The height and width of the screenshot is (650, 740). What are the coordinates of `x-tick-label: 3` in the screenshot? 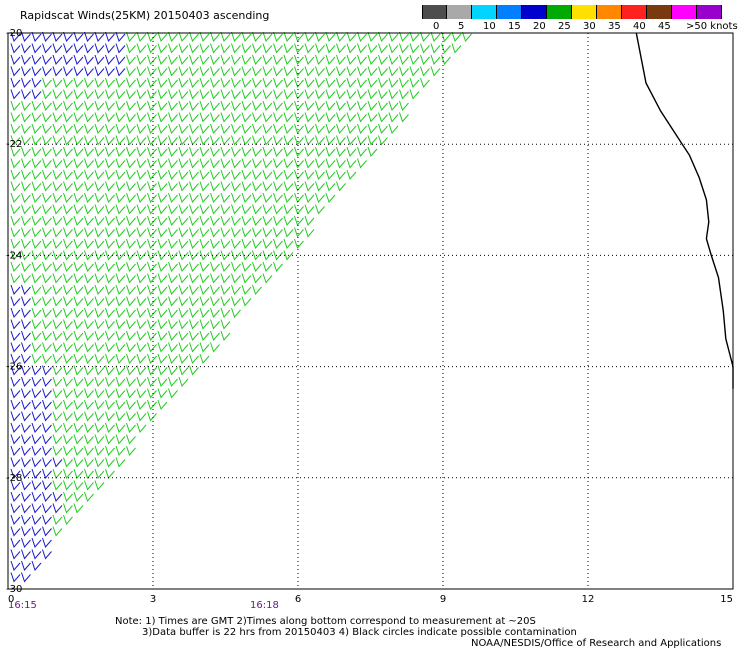 It's located at (153, 599).